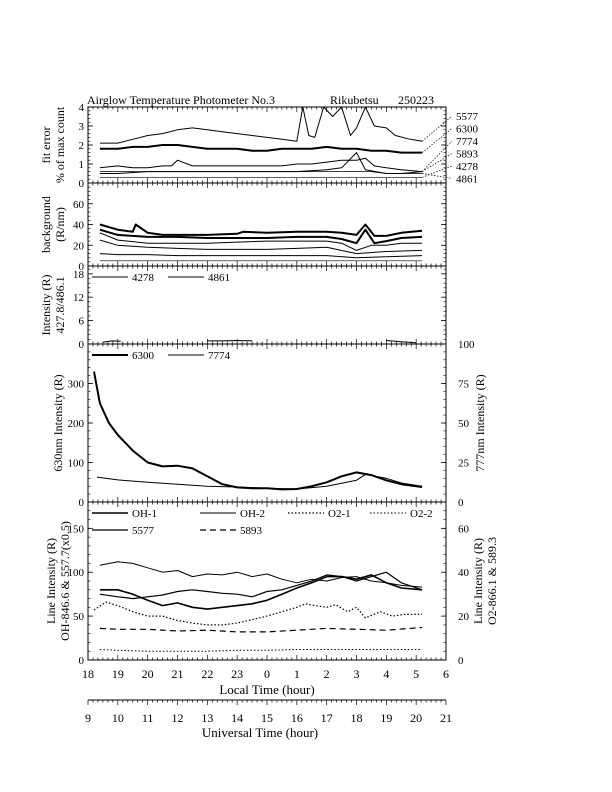  Describe the element at coordinates (237, 718) in the screenshot. I see `ut-tick-label: 14` at that location.